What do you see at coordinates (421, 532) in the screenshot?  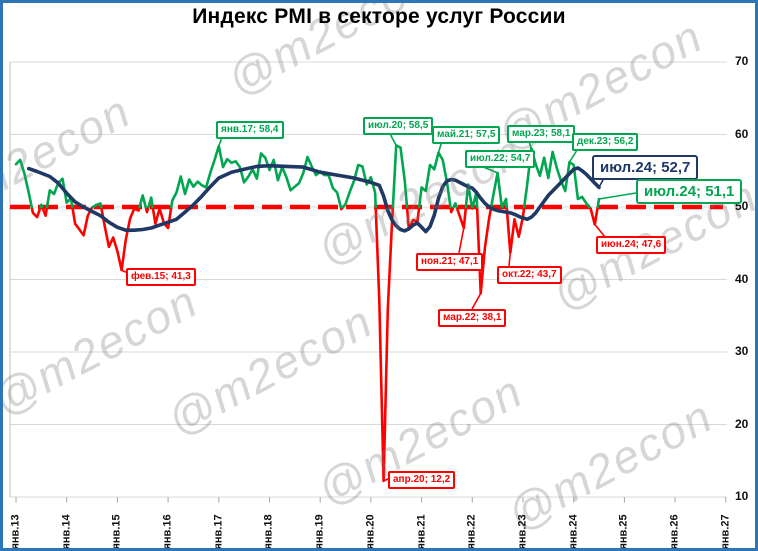 I see `x-tick-label: янв.21` at bounding box center [421, 532].